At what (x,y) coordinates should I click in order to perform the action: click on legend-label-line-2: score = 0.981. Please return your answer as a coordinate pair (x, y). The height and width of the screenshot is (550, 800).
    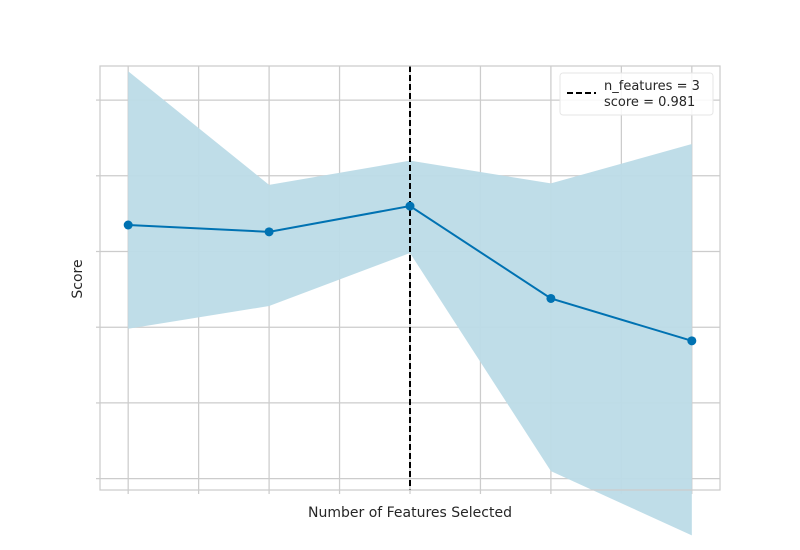
    Looking at the image, I should click on (649, 102).